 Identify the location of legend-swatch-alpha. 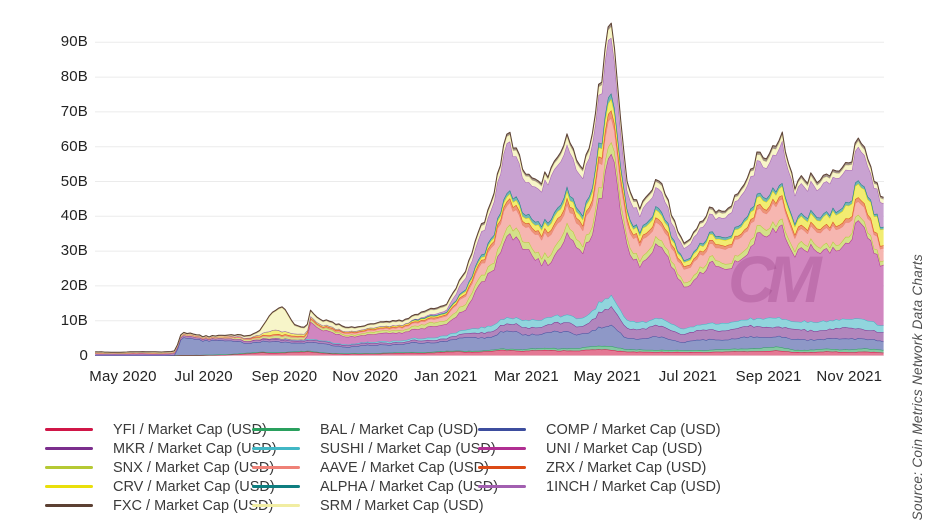
(276, 486).